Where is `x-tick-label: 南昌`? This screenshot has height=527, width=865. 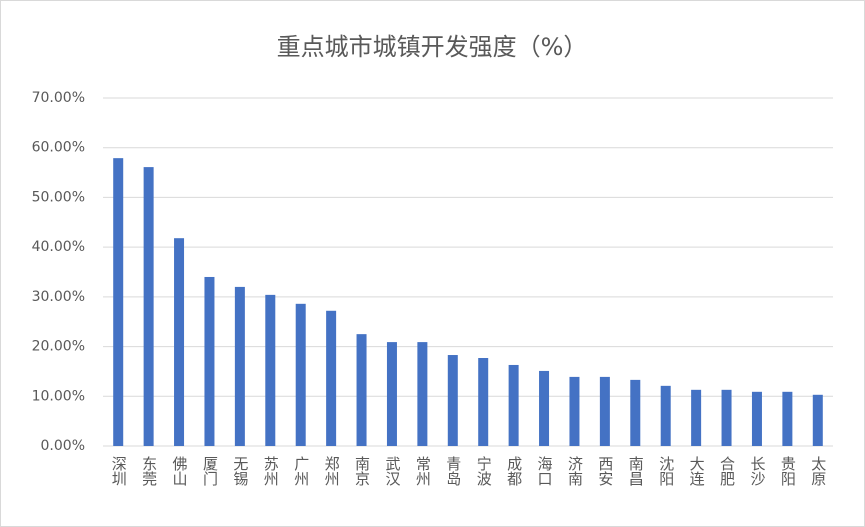
x-tick-label: 南昌 is located at coordinates (636, 471).